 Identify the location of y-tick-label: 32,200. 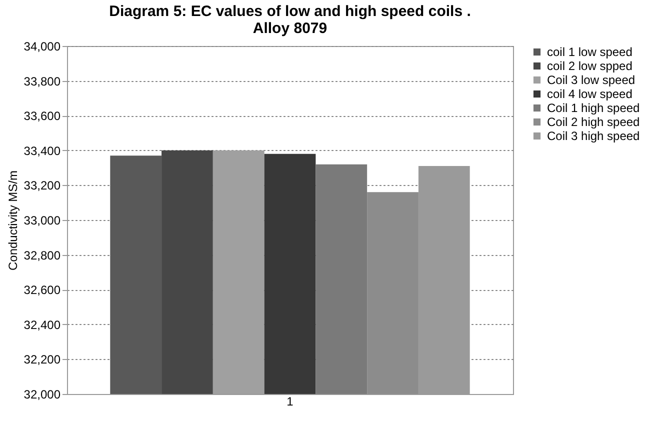
(42, 359).